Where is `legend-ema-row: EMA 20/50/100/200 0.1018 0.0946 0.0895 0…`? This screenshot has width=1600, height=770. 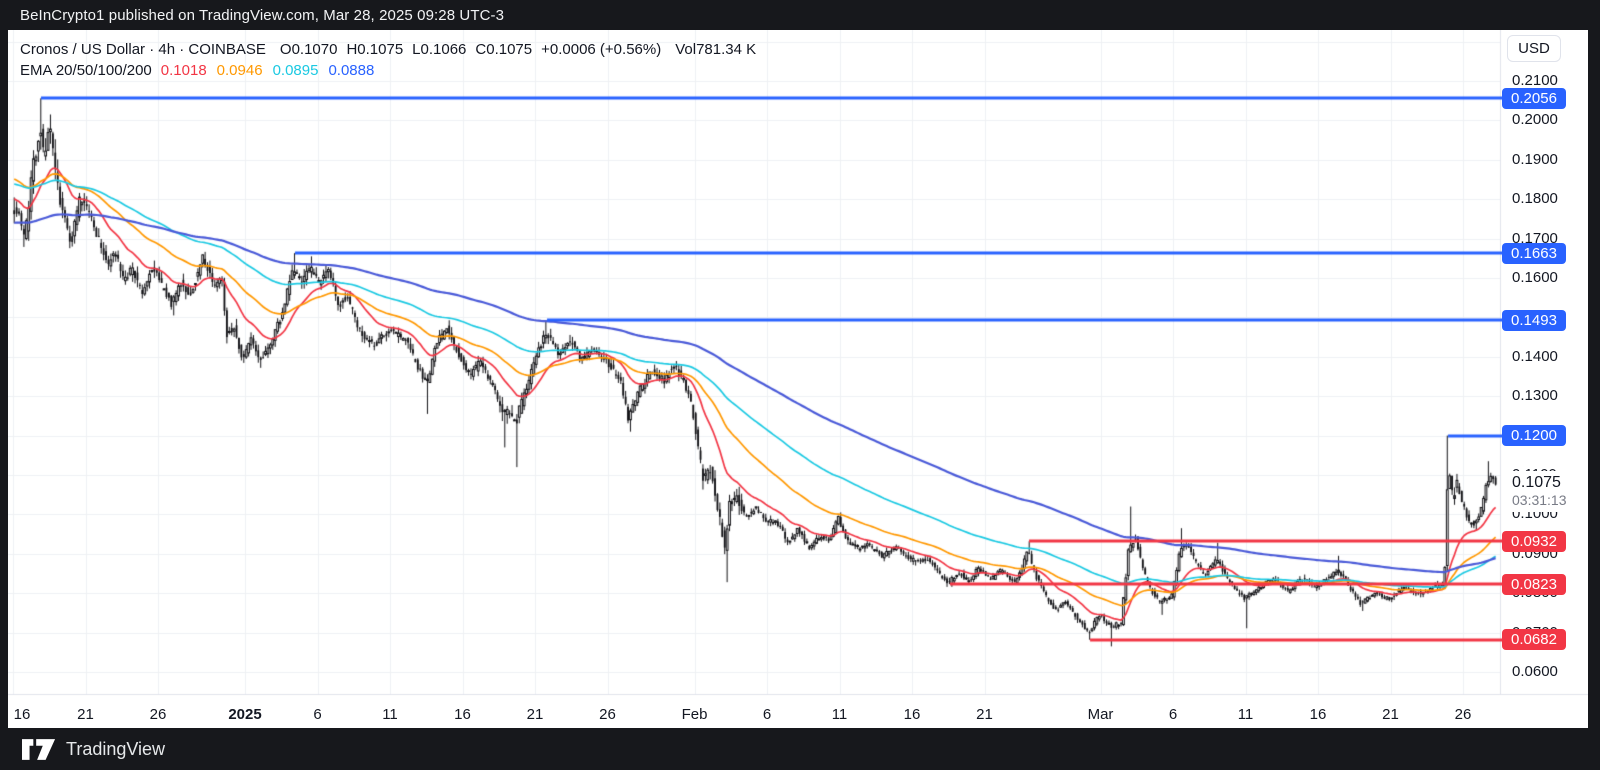
legend-ema-row: EMA 20/50/100/200 0.1018 0.0946 0.0895 0… is located at coordinates (388, 70).